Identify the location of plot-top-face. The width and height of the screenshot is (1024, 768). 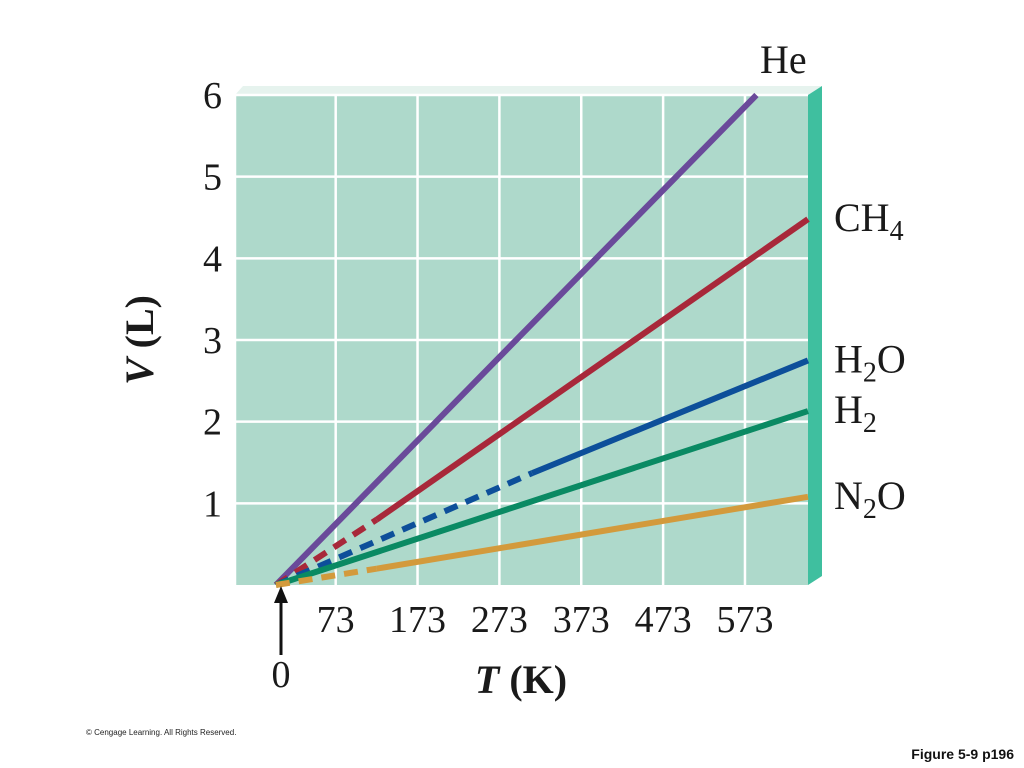
(528, 90).